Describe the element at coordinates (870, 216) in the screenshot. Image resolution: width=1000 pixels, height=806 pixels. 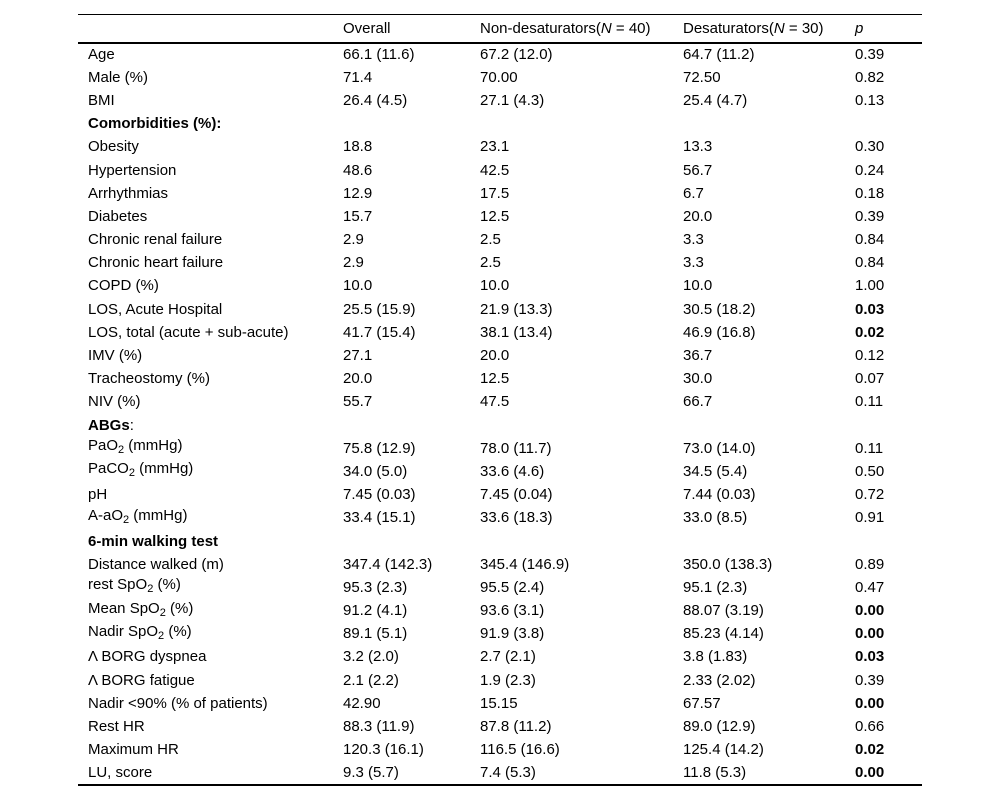
I see `p-value-cell: 0.39` at that location.